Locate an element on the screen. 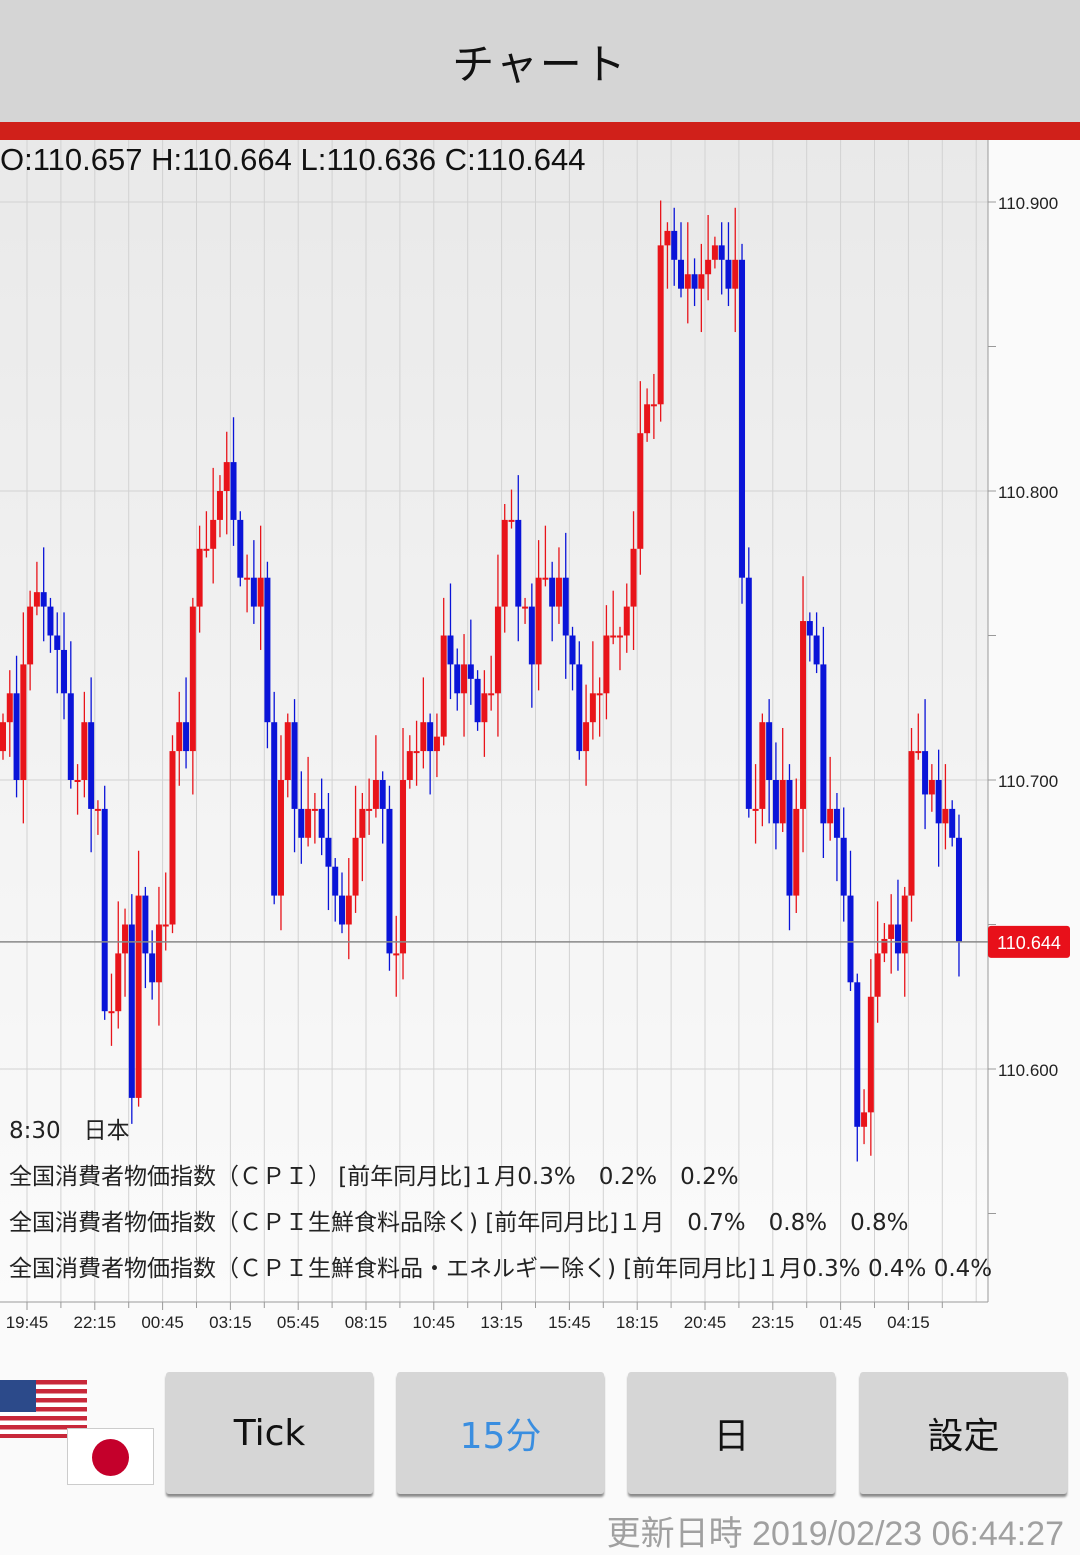  page-title: チャート is located at coordinates (540, 64).